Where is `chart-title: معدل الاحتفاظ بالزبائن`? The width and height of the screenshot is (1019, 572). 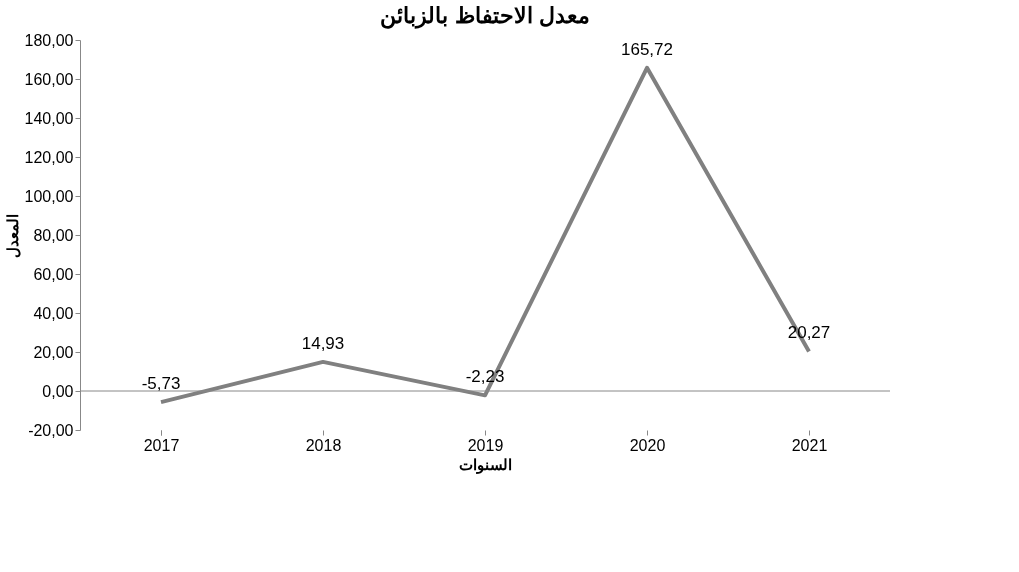 chart-title: معدل الاحتفاظ بالزبائن is located at coordinates (485, 16).